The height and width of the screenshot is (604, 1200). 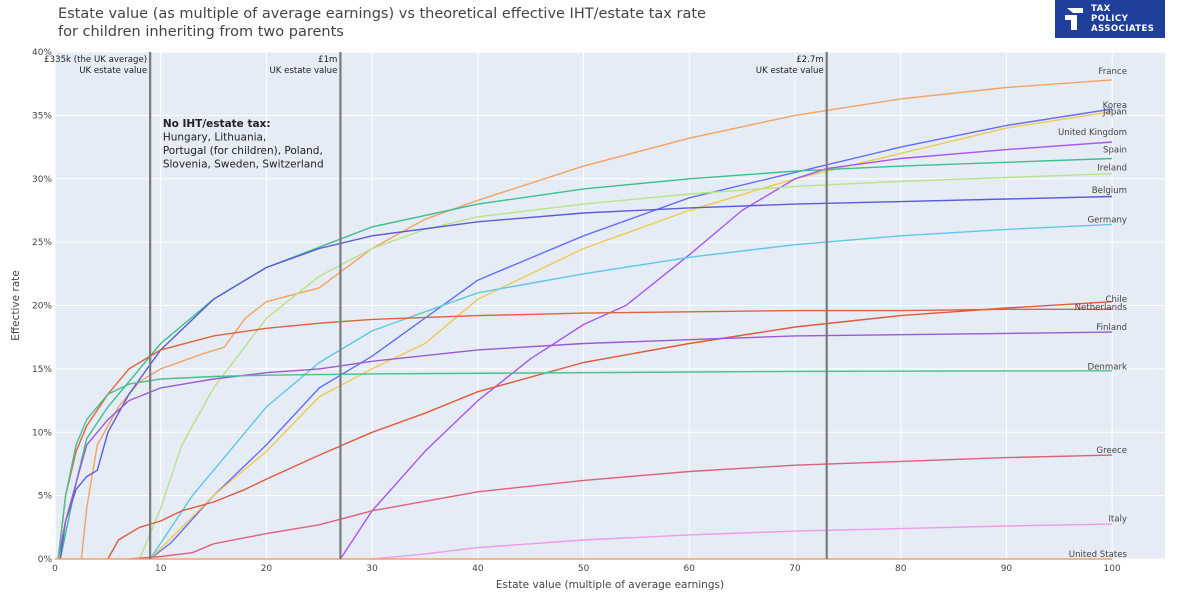 I want to click on series-label-france: France, so click(x=1112, y=72).